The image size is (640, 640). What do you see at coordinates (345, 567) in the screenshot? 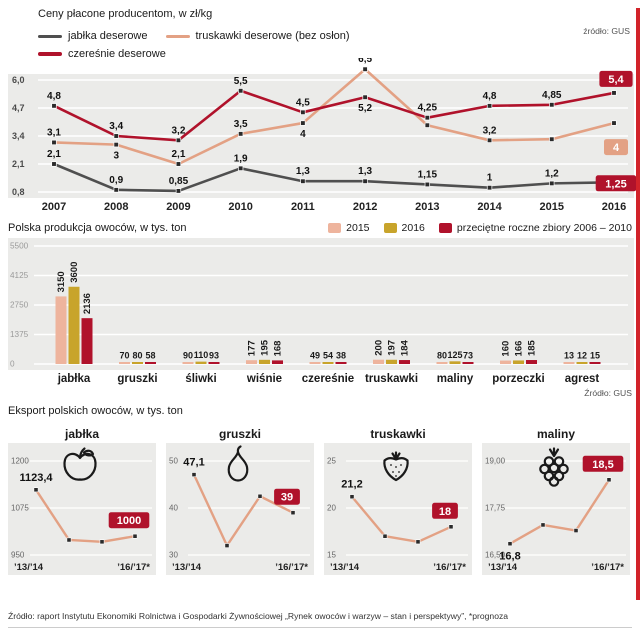
I see `x-tick-label-left: ’13/’14` at bounding box center [345, 567].